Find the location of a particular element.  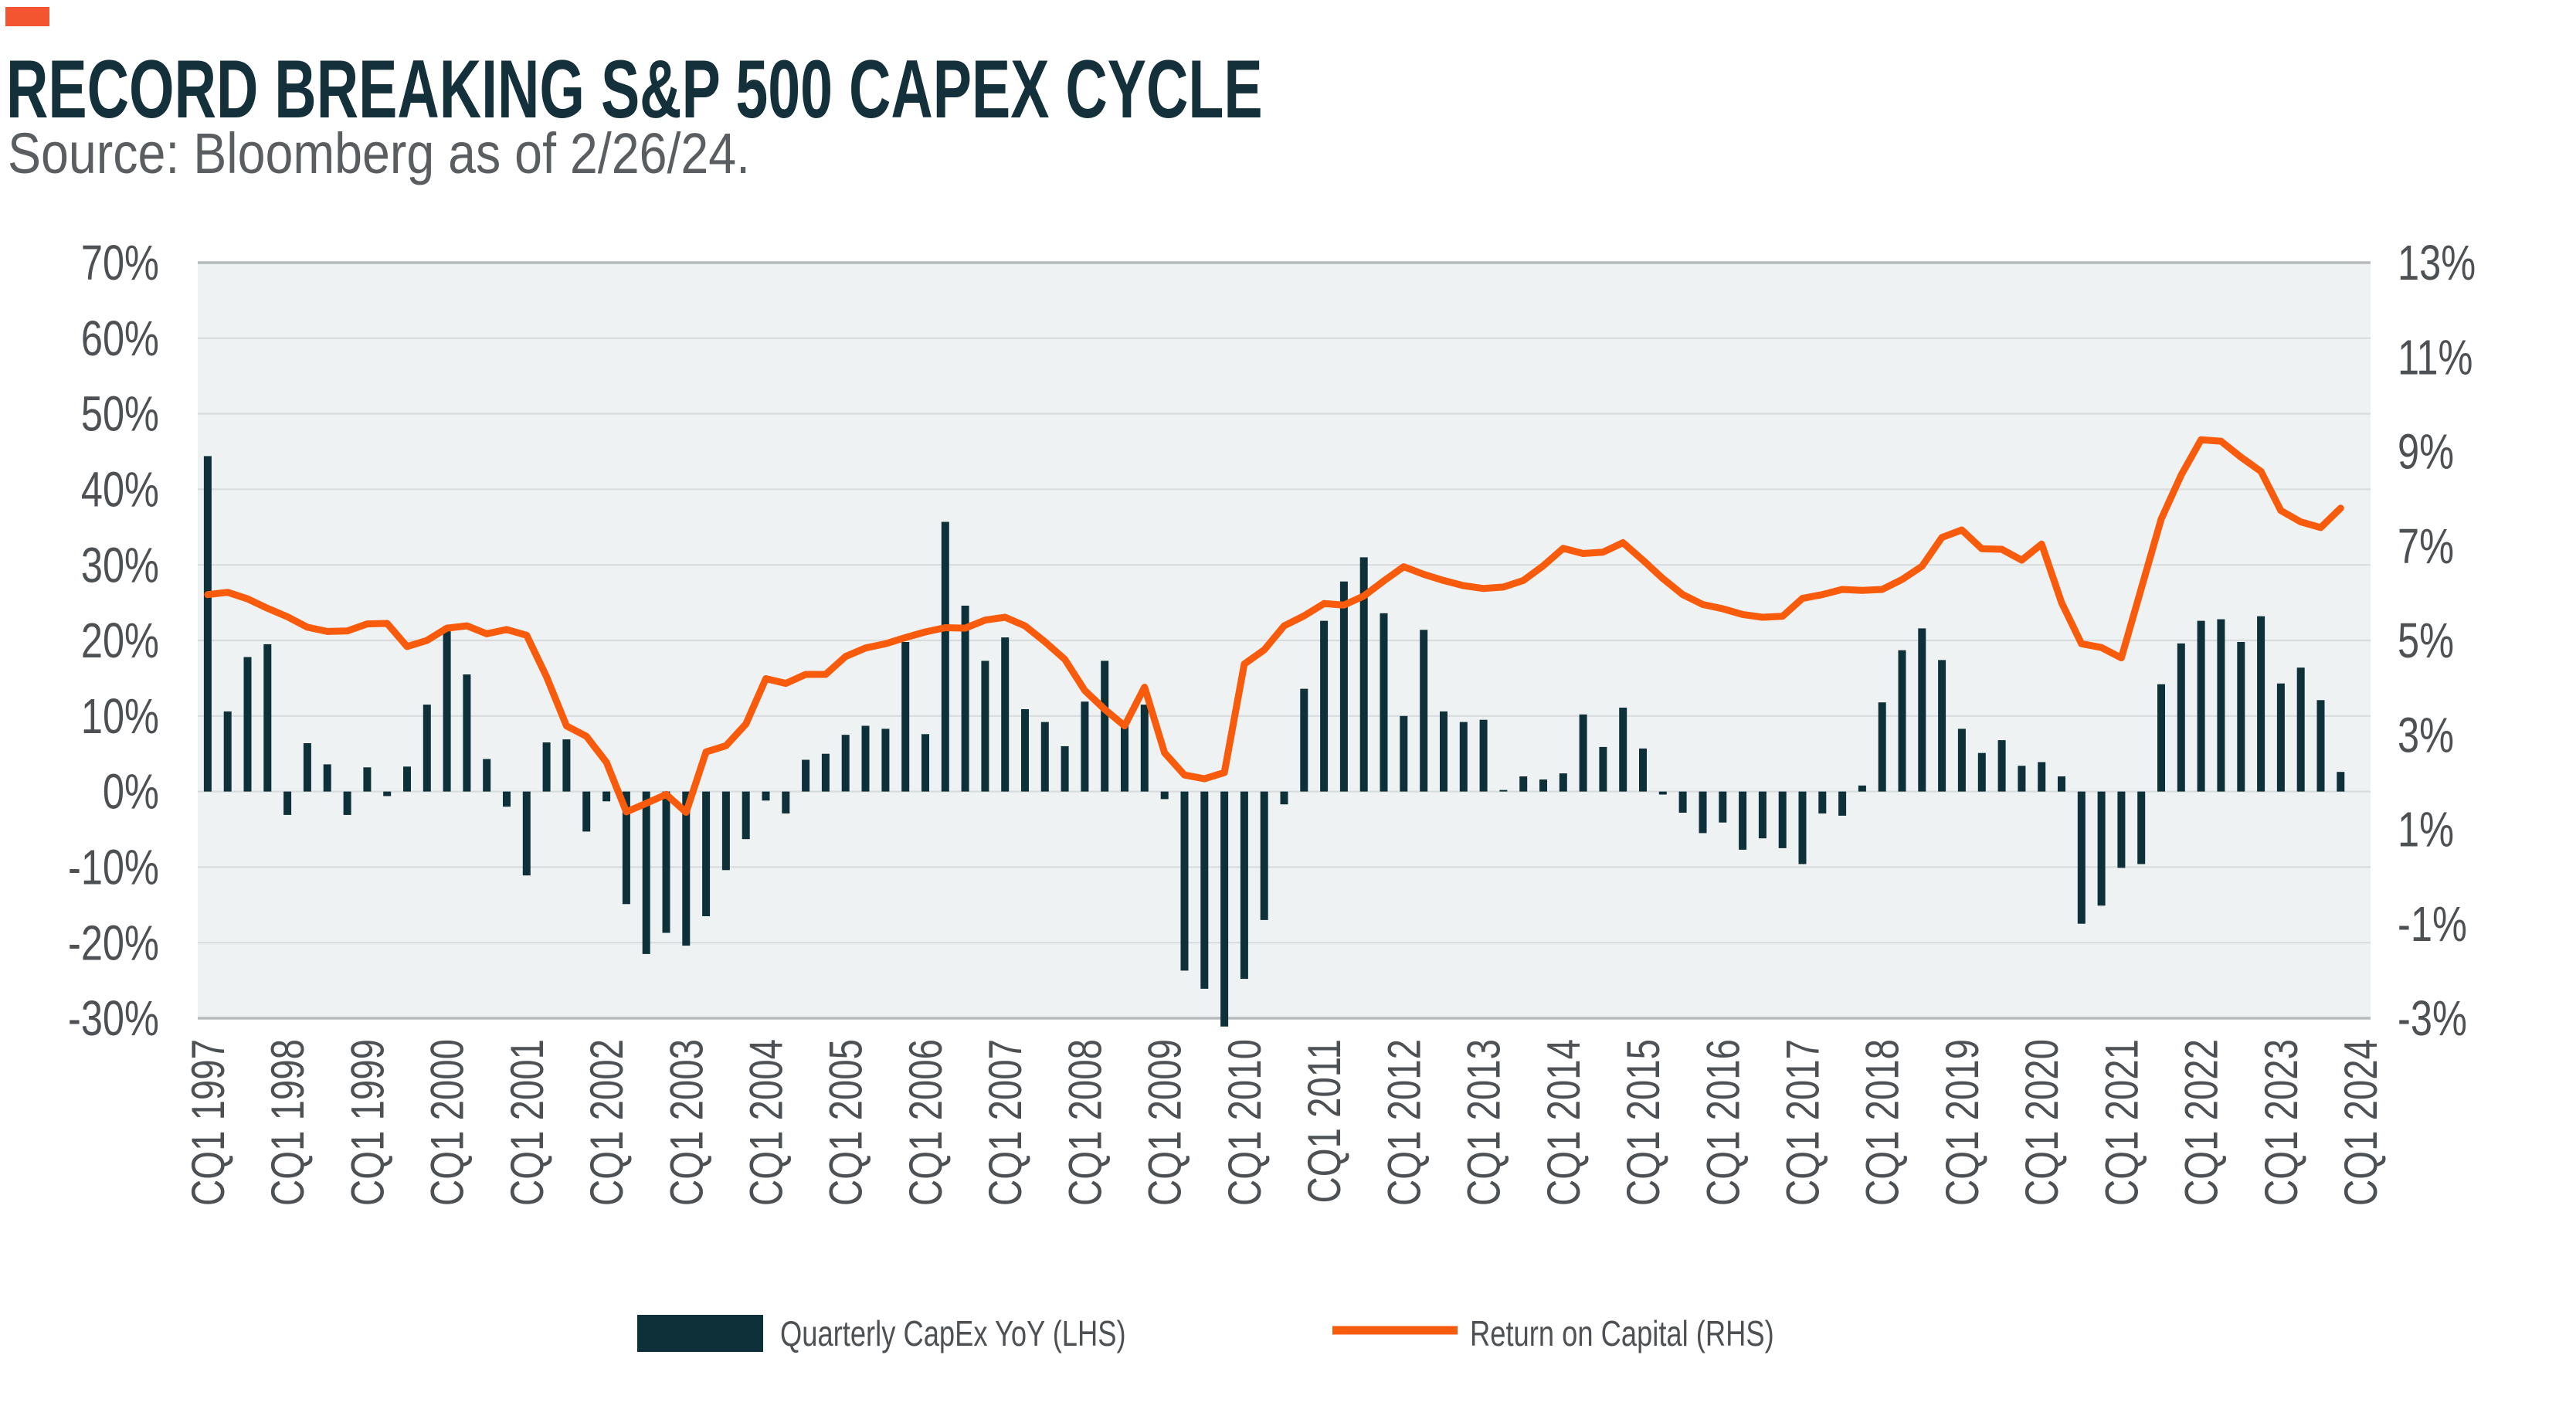

svg-text: 7% is located at coordinates (2426, 546).